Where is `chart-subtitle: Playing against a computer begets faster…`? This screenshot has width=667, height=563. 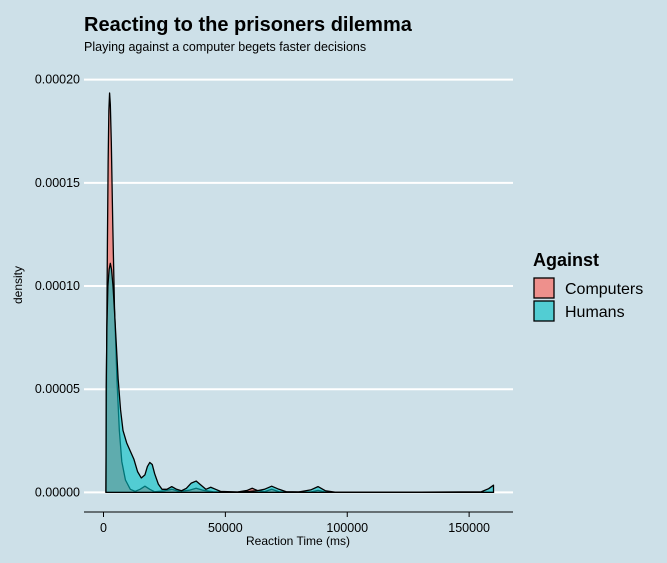
chart-subtitle: Playing against a computer begets faster… is located at coordinates (225, 47).